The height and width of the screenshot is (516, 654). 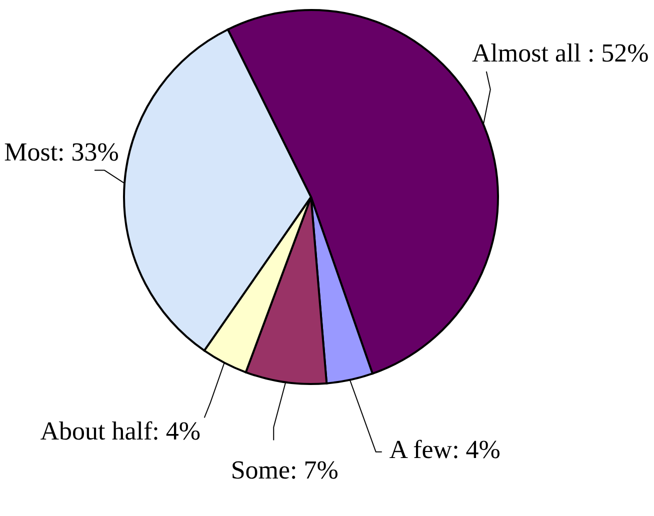 I want to click on slice-label: Most: 33%, so click(x=61, y=151).